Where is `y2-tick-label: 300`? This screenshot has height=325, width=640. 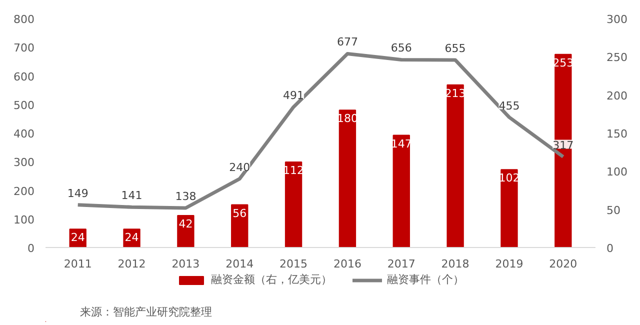 y2-tick-label: 300 is located at coordinates (617, 19).